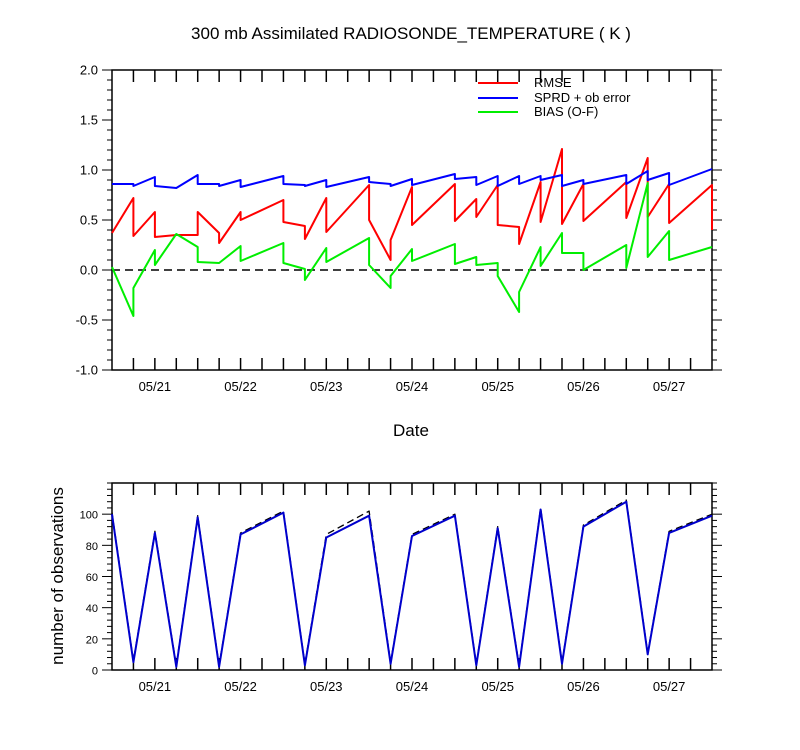 The width and height of the screenshot is (800, 750). What do you see at coordinates (89, 270) in the screenshot?
I see `y-tick-label: 0.0` at bounding box center [89, 270].